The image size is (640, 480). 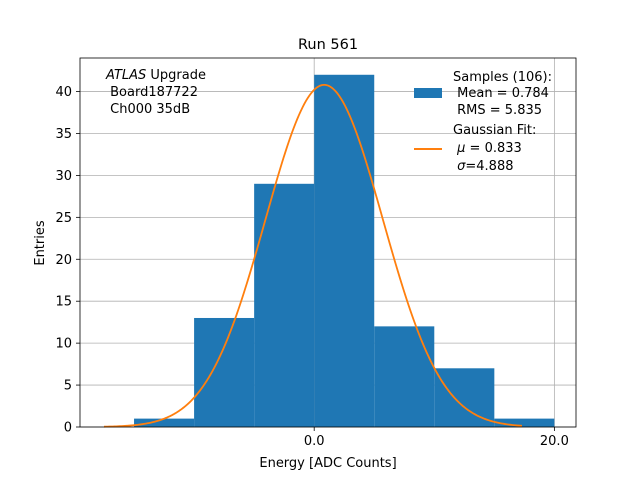 I want to click on x-tick-label: 20.0, so click(x=554, y=441).